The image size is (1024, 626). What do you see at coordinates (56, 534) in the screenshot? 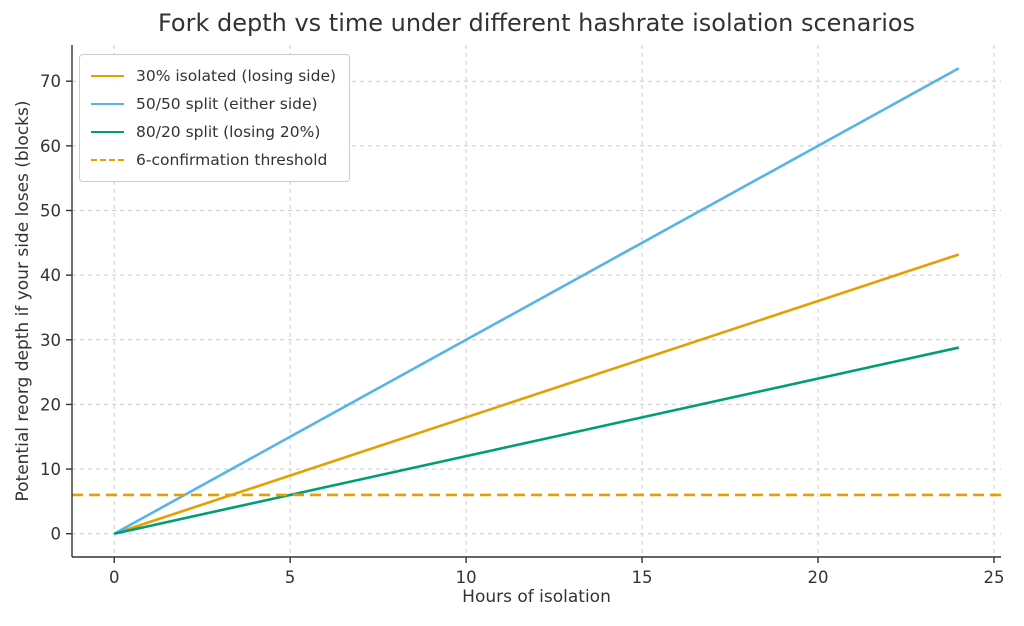
I see `y-tick-label: 0` at bounding box center [56, 534].